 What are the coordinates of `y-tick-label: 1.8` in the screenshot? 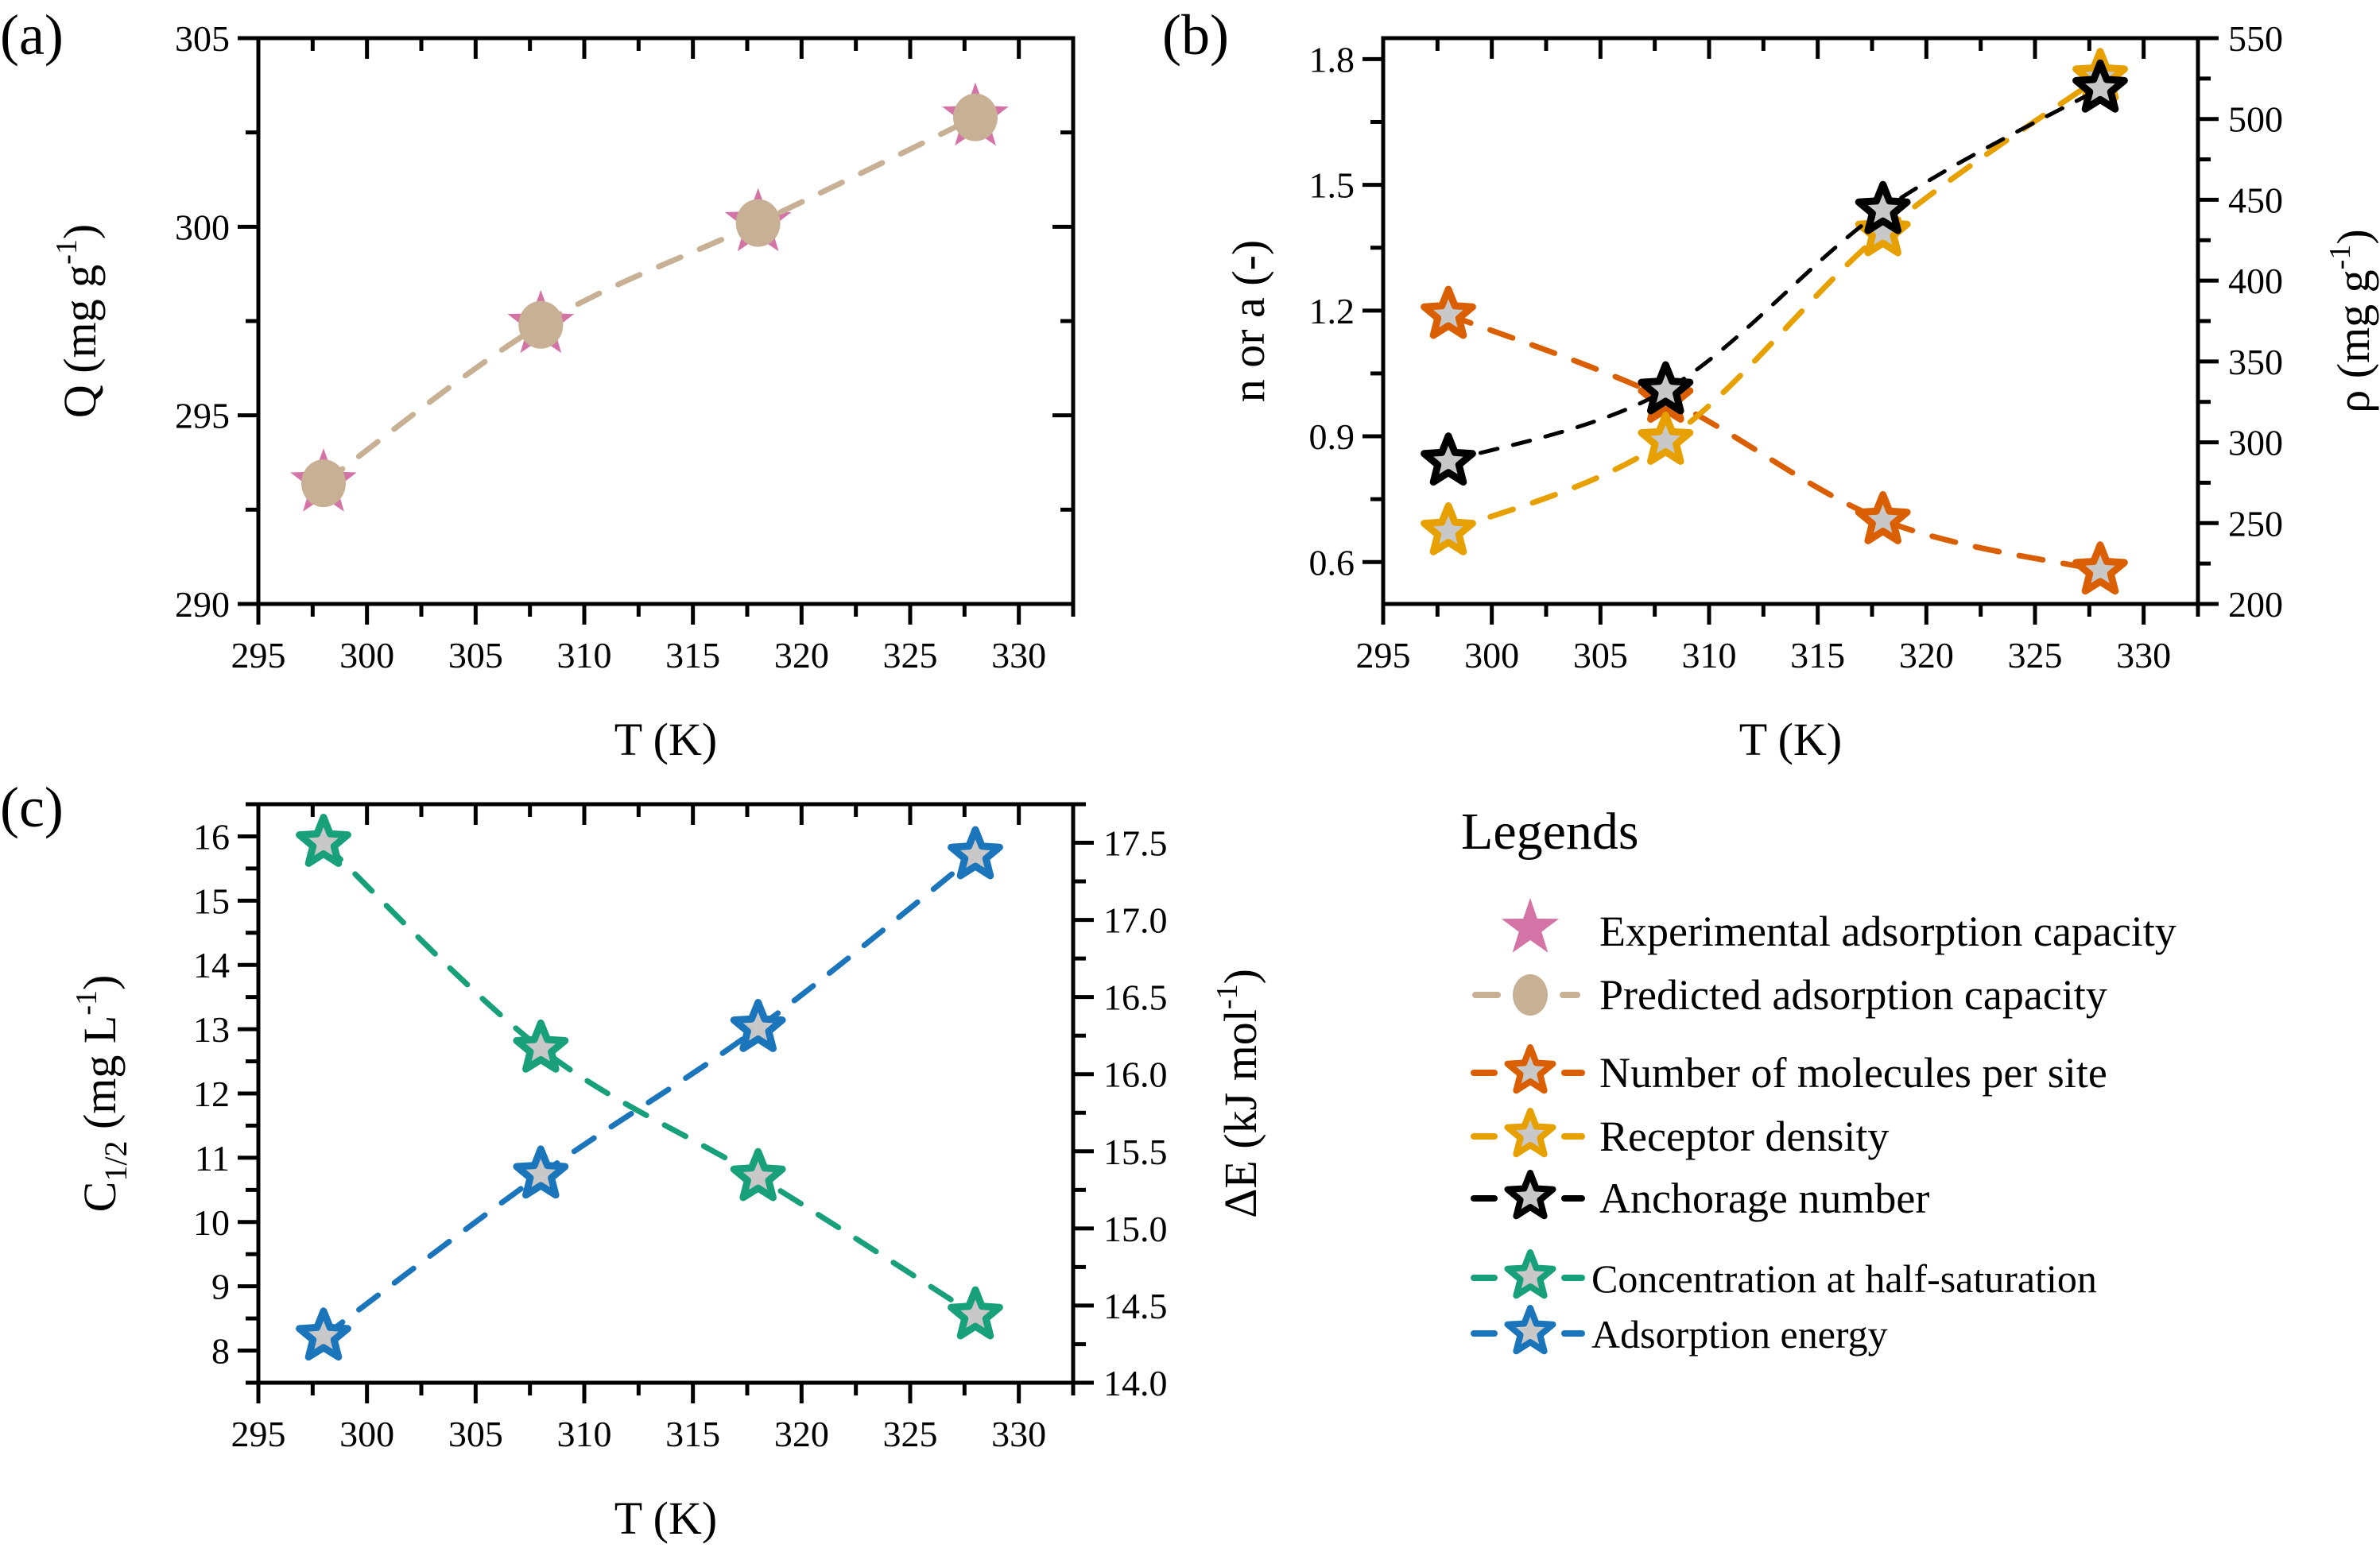 It's located at (1332, 59).